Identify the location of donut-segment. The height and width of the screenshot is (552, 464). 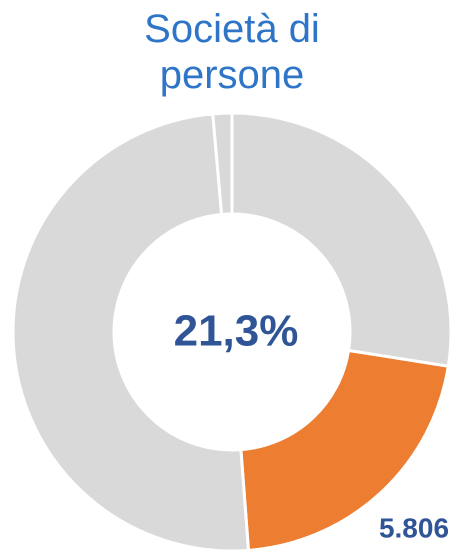
(222, 164).